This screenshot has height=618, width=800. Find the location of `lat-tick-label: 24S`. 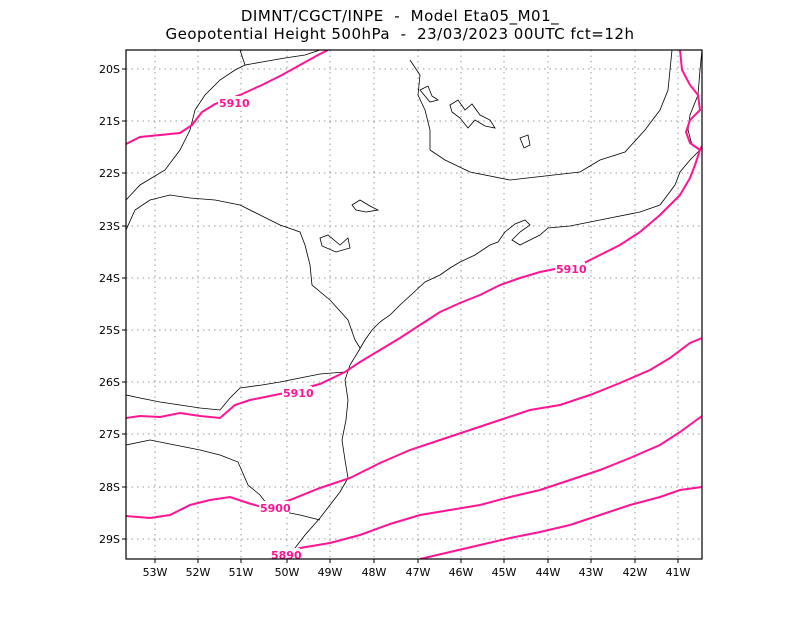

lat-tick-label: 24S is located at coordinates (109, 278).